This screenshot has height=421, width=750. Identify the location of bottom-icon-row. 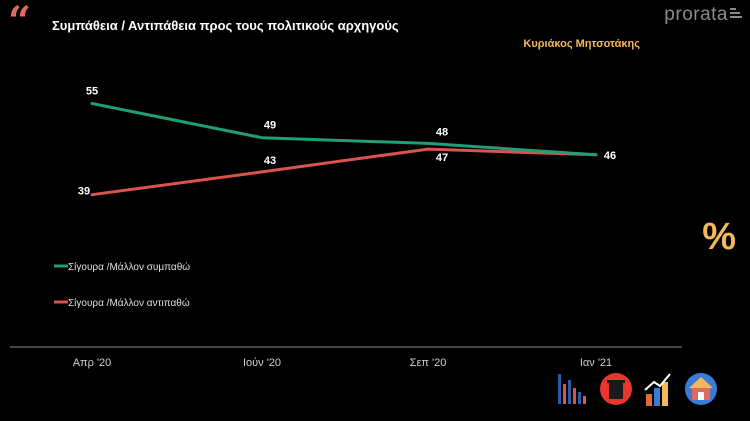
(637, 389).